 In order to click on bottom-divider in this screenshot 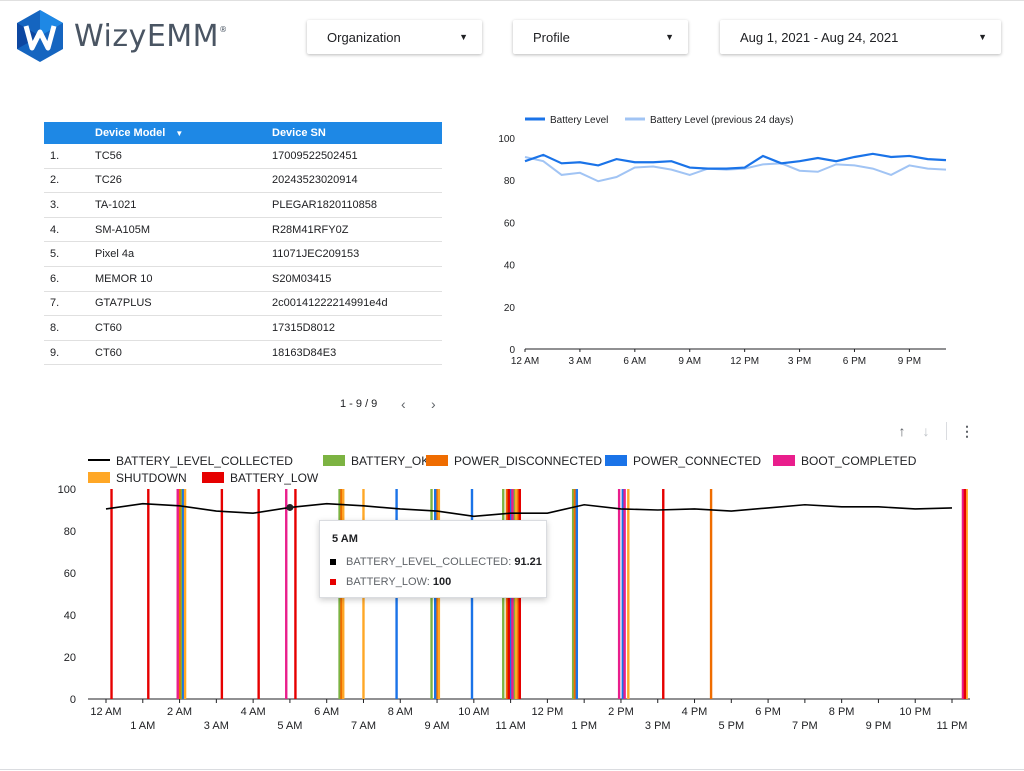, I will do `click(512, 769)`.